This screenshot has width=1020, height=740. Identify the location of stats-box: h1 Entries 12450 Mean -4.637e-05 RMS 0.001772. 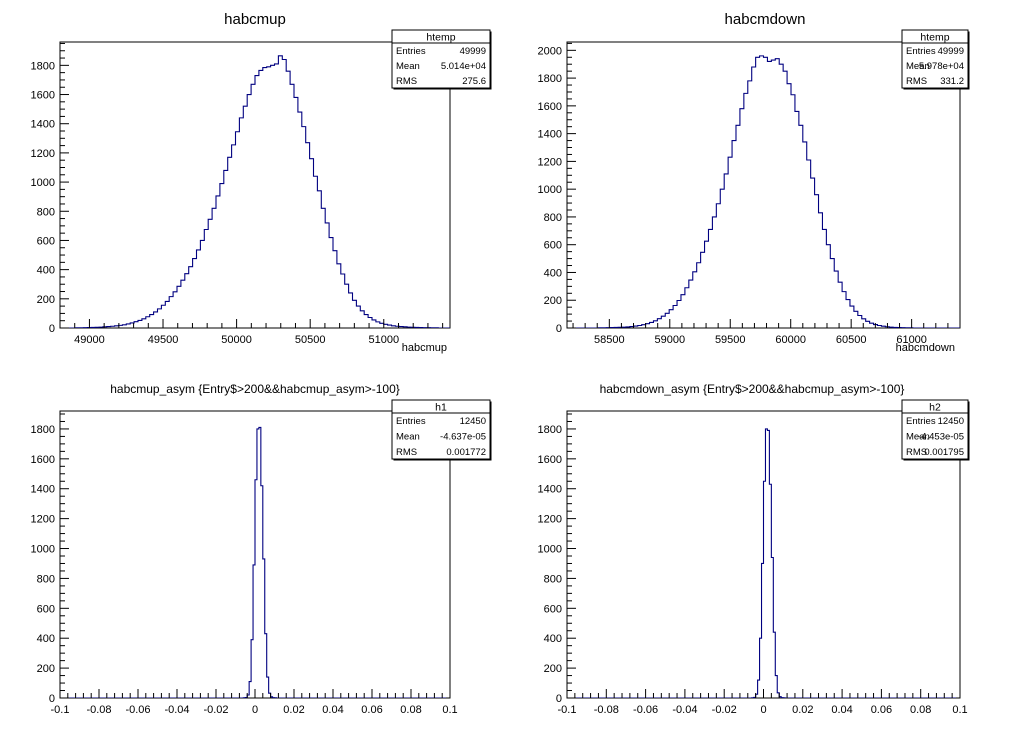
(441, 430).